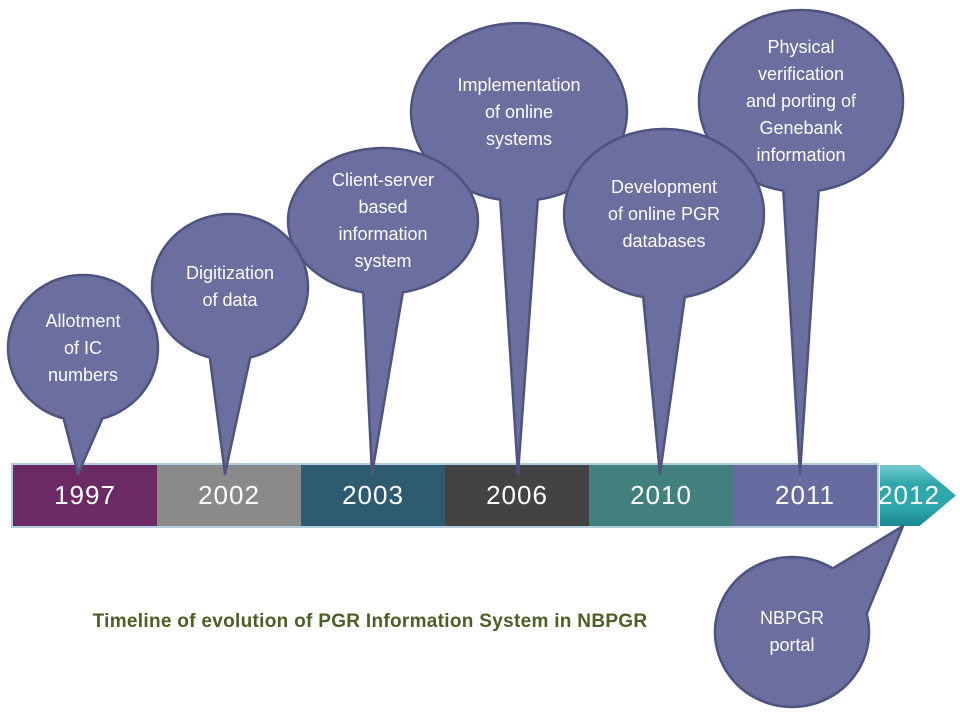  What do you see at coordinates (83, 374) in the screenshot?
I see `callout-shape-allotment-ic-numbers` at bounding box center [83, 374].